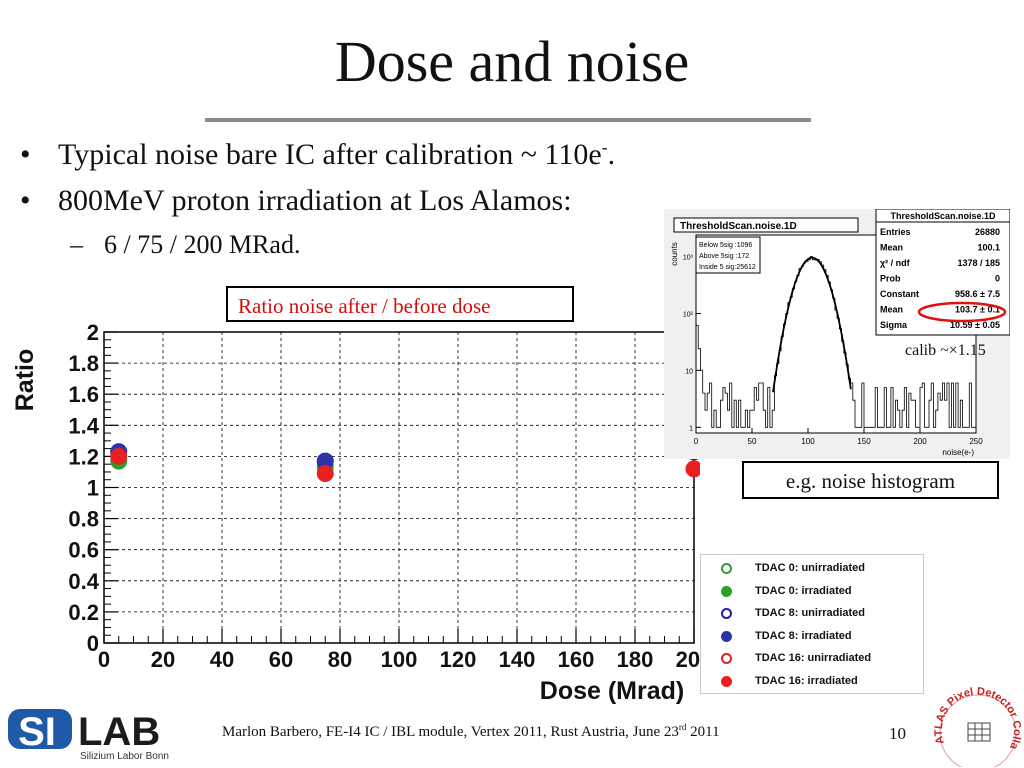 Image resolution: width=1024 pixels, height=768 pixels. I want to click on hist-y-tick-label: 10, so click(689, 371).